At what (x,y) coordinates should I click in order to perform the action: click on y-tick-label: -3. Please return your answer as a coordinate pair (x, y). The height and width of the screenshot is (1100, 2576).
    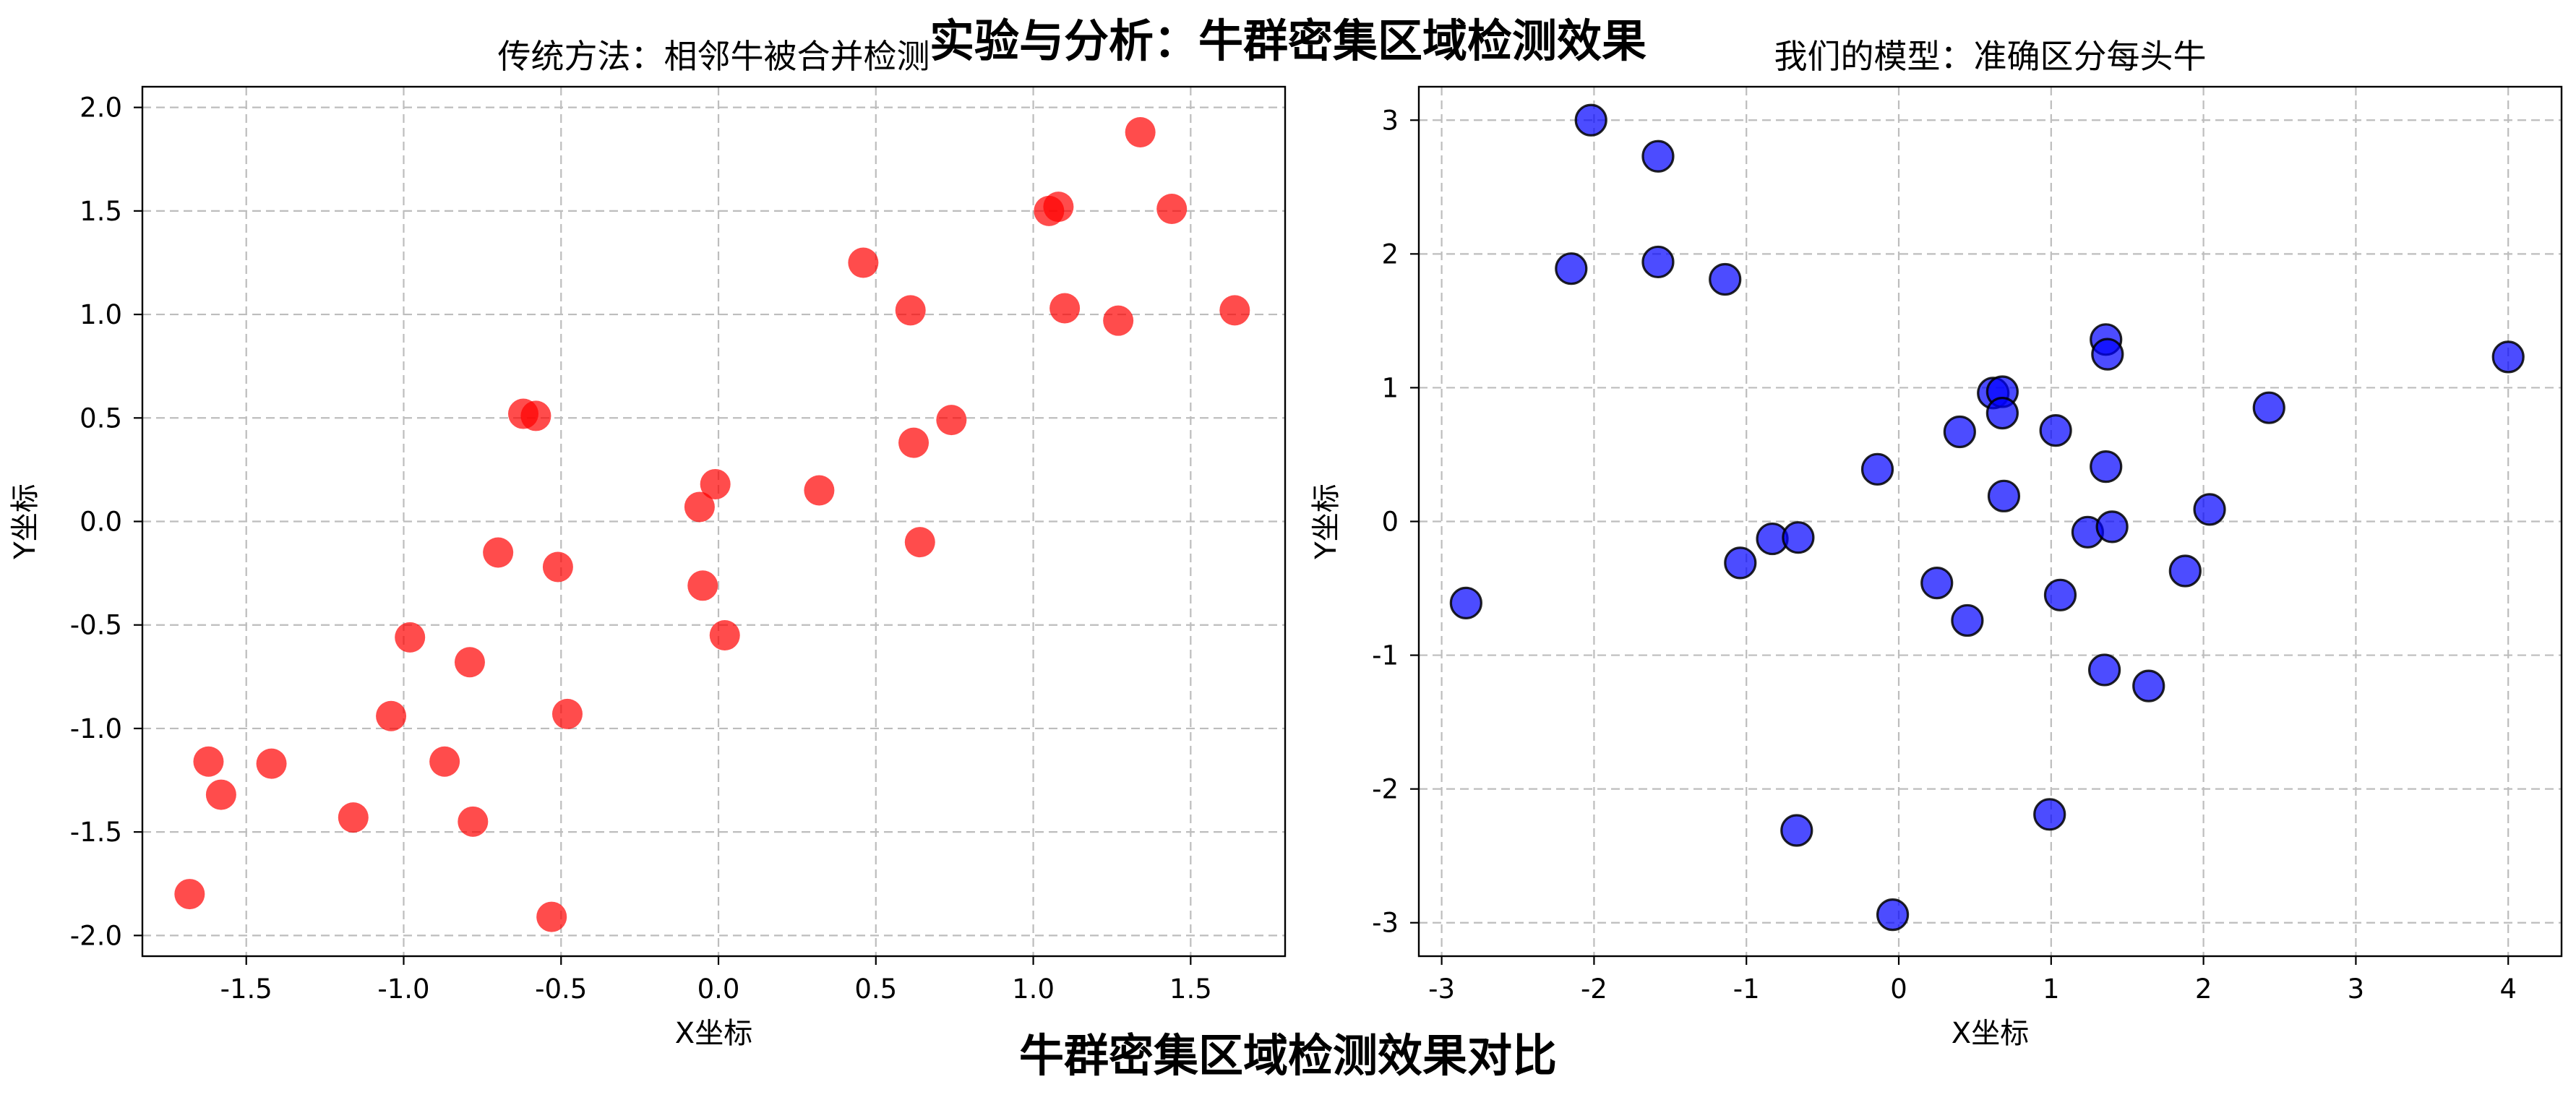
    Looking at the image, I should click on (1386, 923).